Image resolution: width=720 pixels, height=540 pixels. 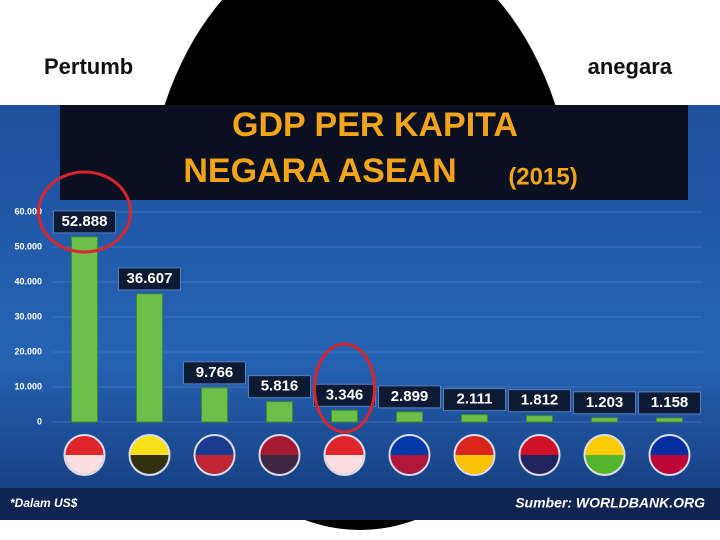 I want to click on y-tick-label: 50.000, so click(x=28, y=246).